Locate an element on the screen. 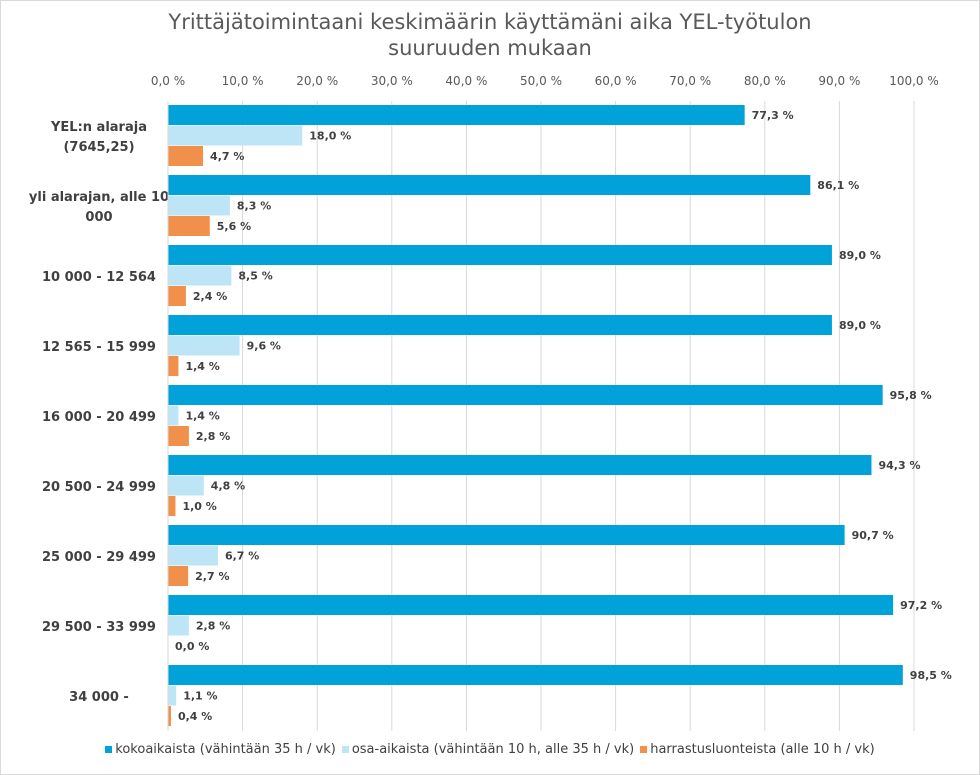 The width and height of the screenshot is (980, 775). category-label: 12 565 - 15 999 is located at coordinates (99, 347).